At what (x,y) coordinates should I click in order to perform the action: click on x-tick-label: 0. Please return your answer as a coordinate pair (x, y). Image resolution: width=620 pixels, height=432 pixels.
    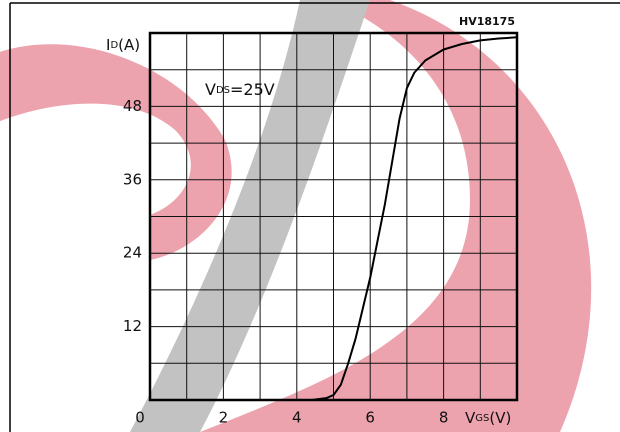
    Looking at the image, I should click on (140, 418).